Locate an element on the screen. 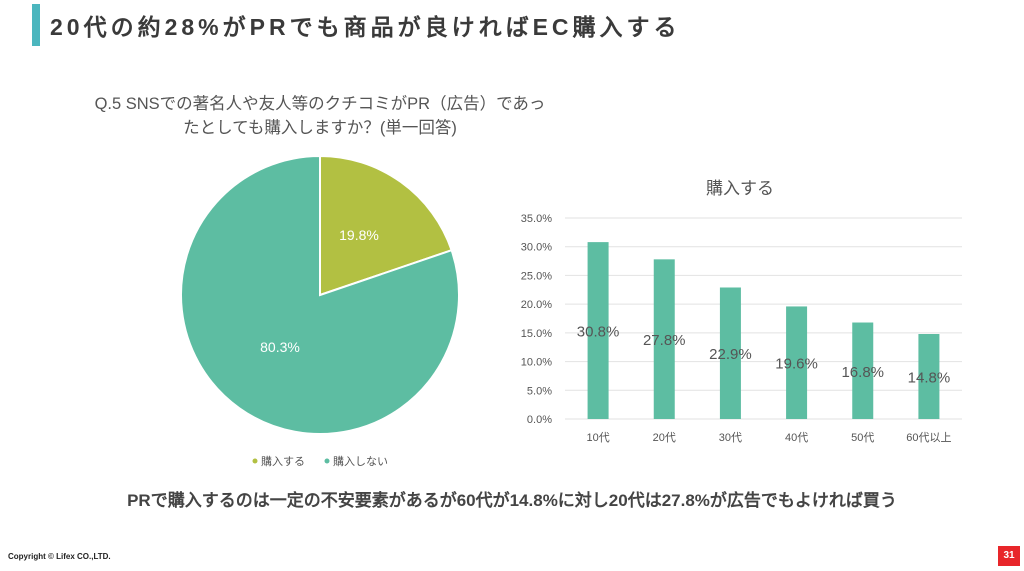 Image resolution: width=1024 pixels, height=571 pixels. bar-data-label: 19.6% is located at coordinates (796, 364).